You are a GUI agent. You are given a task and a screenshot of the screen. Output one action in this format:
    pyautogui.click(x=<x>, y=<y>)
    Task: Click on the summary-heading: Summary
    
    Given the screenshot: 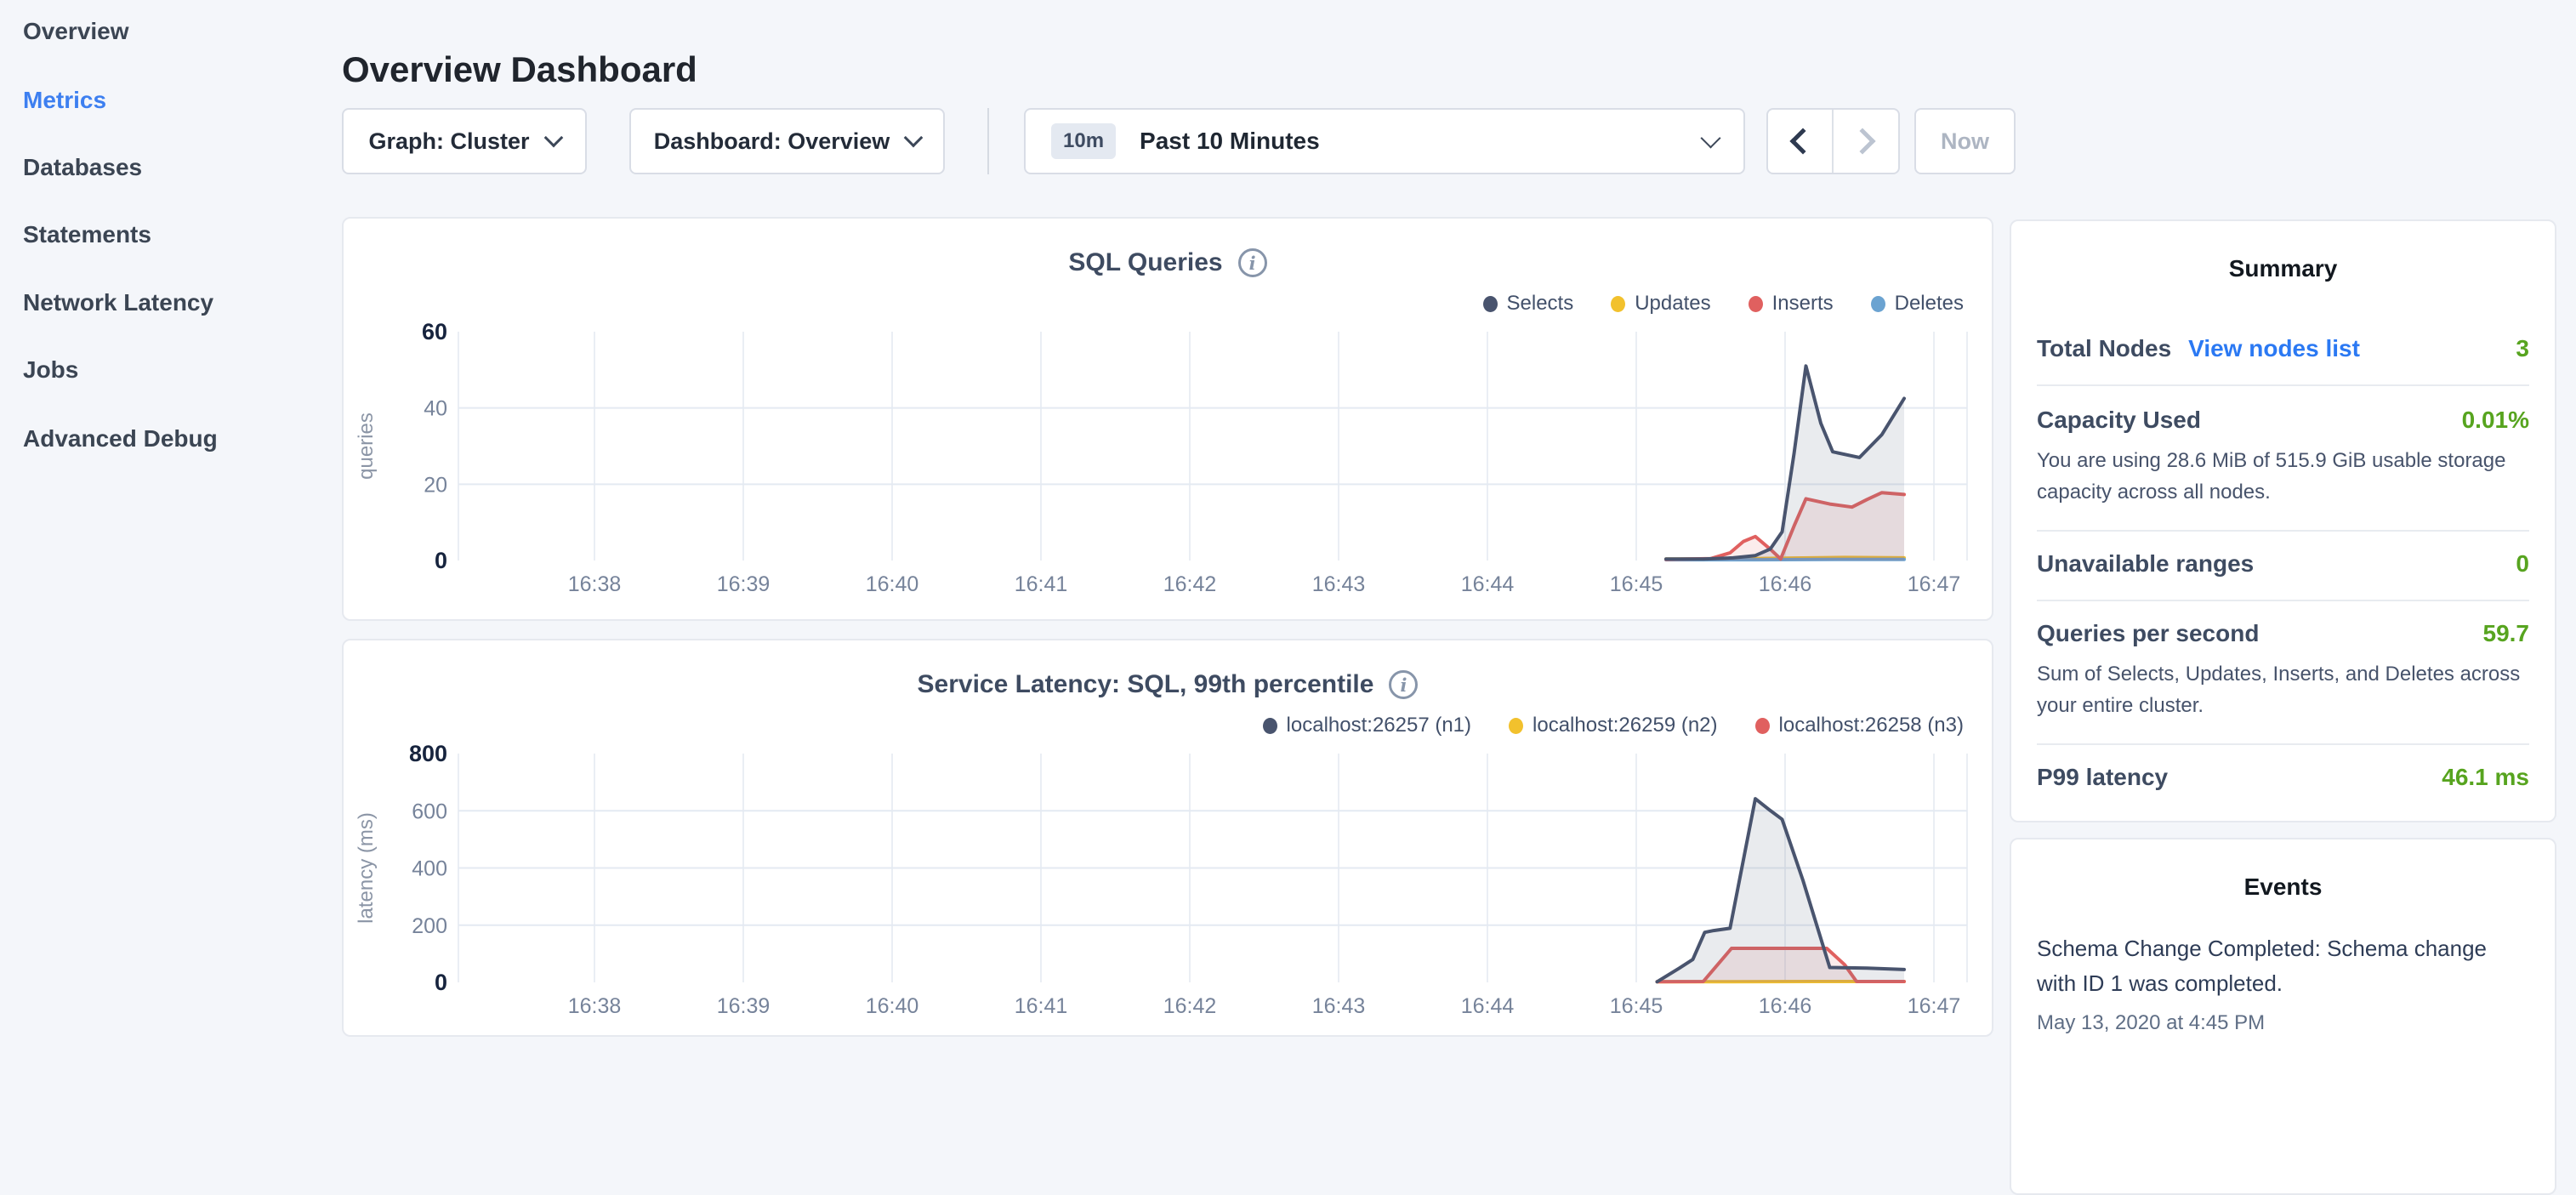 What is the action you would take?
    pyautogui.click(x=2283, y=268)
    